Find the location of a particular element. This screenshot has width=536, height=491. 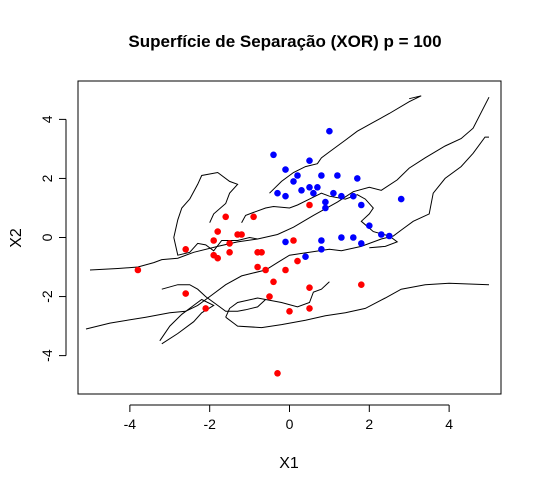

x-axis: -4 -2 0 2 4 is located at coordinates (288, 418).